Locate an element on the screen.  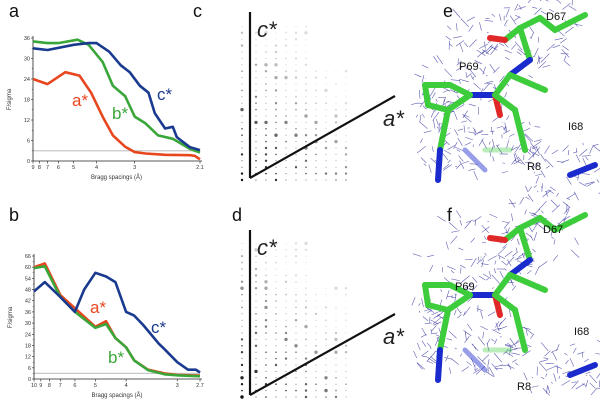
a-star-axis is located at coordinates (322, 354).